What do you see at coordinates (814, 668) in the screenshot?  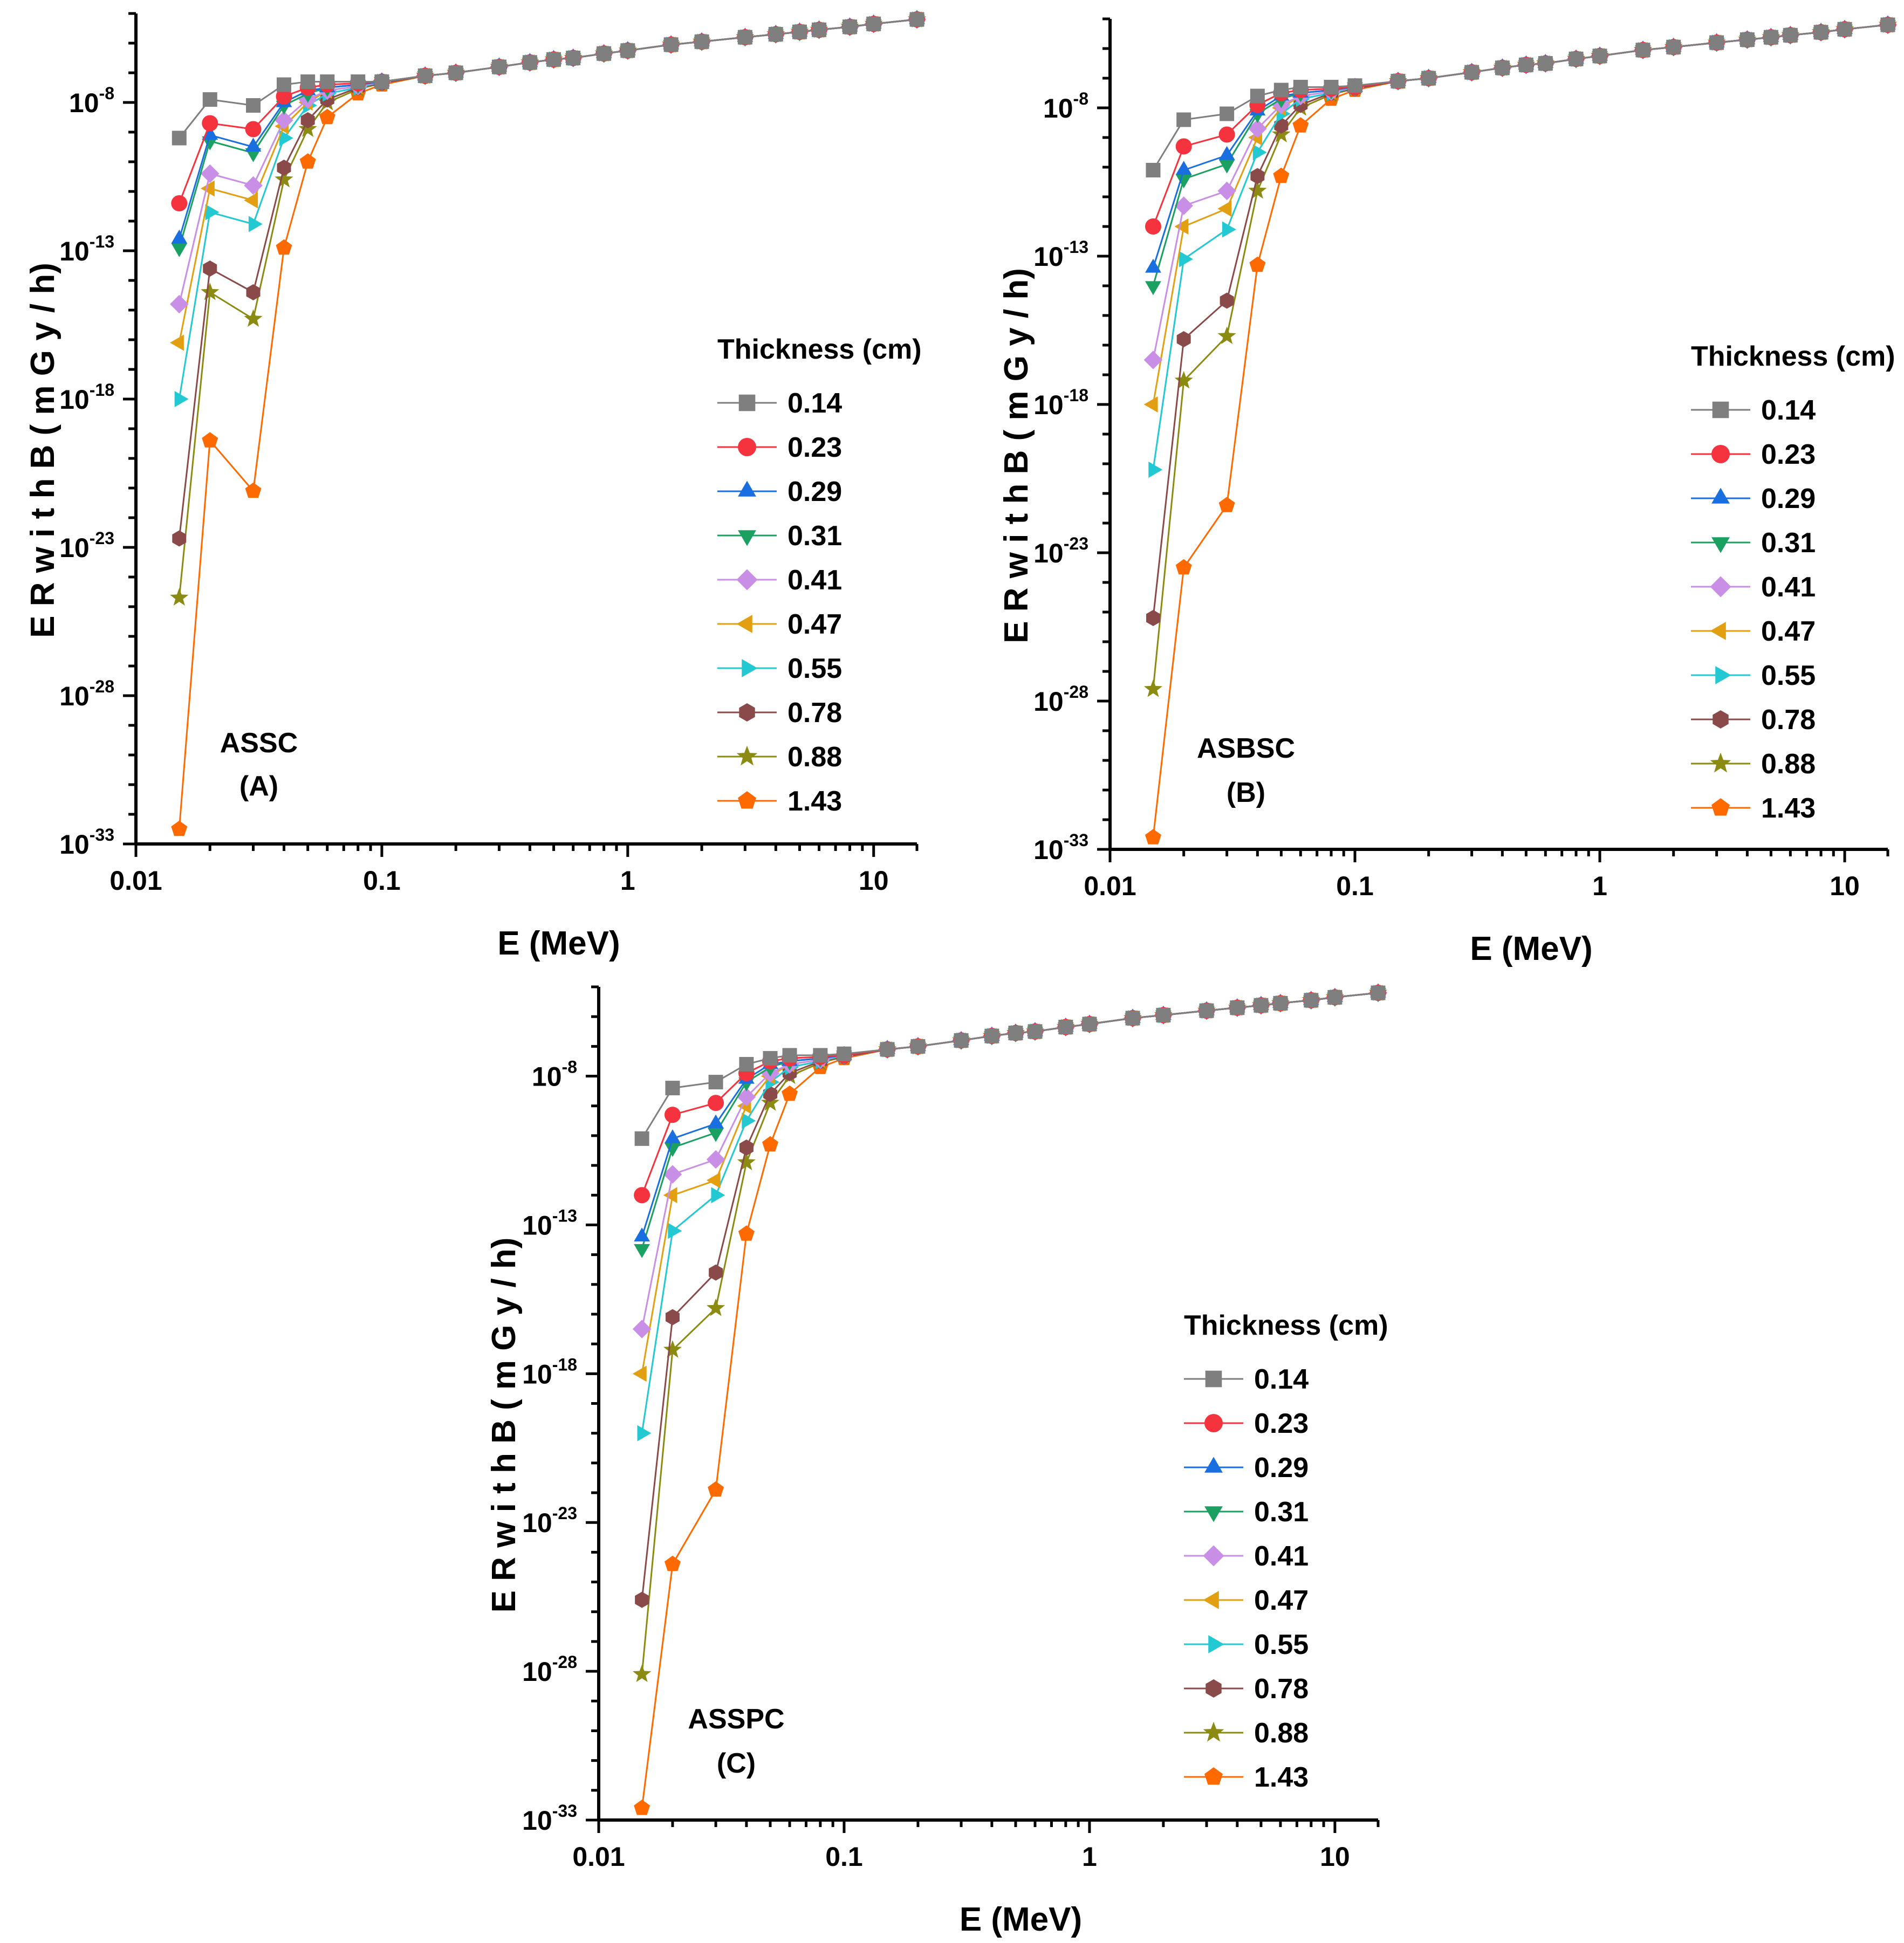 I see `legend-label: 0.55` at bounding box center [814, 668].